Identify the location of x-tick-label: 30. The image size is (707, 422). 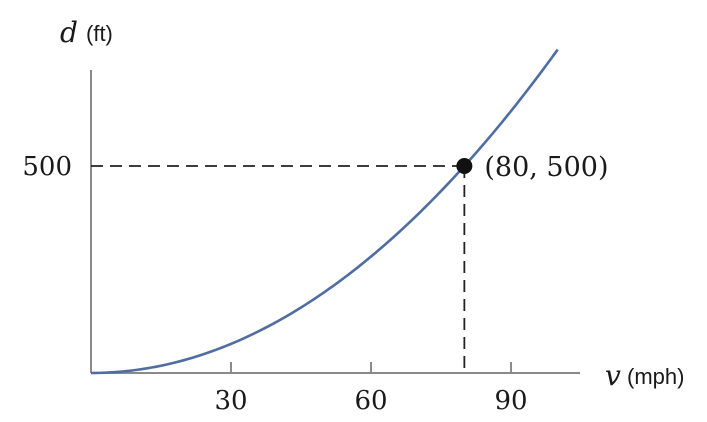
(230, 401).